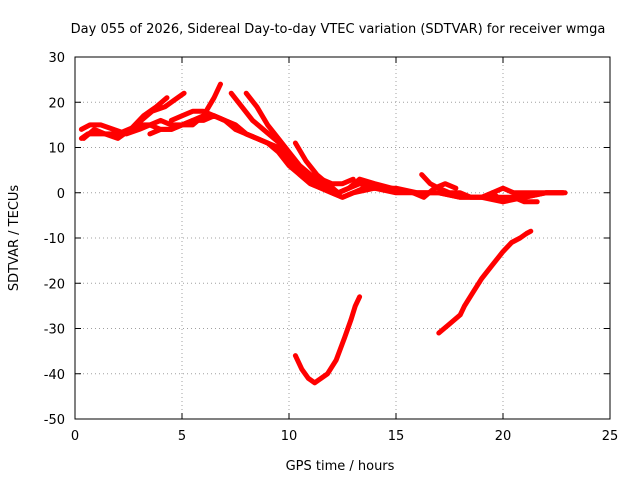 The width and height of the screenshot is (640, 480). What do you see at coordinates (503, 436) in the screenshot?
I see `x-tick-label: 20` at bounding box center [503, 436].